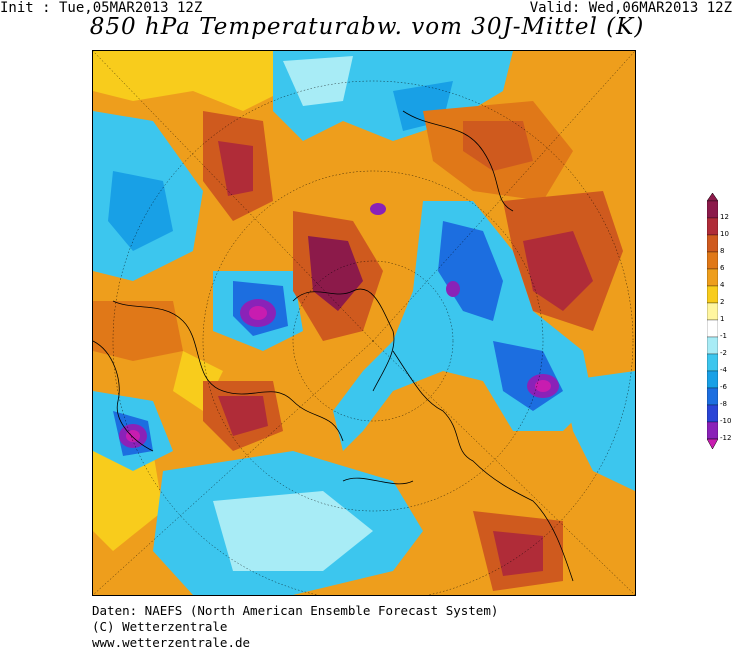  Describe the element at coordinates (101, 8) in the screenshot. I see `init-time: Init : Tue,05MAR2013 12Z` at that location.